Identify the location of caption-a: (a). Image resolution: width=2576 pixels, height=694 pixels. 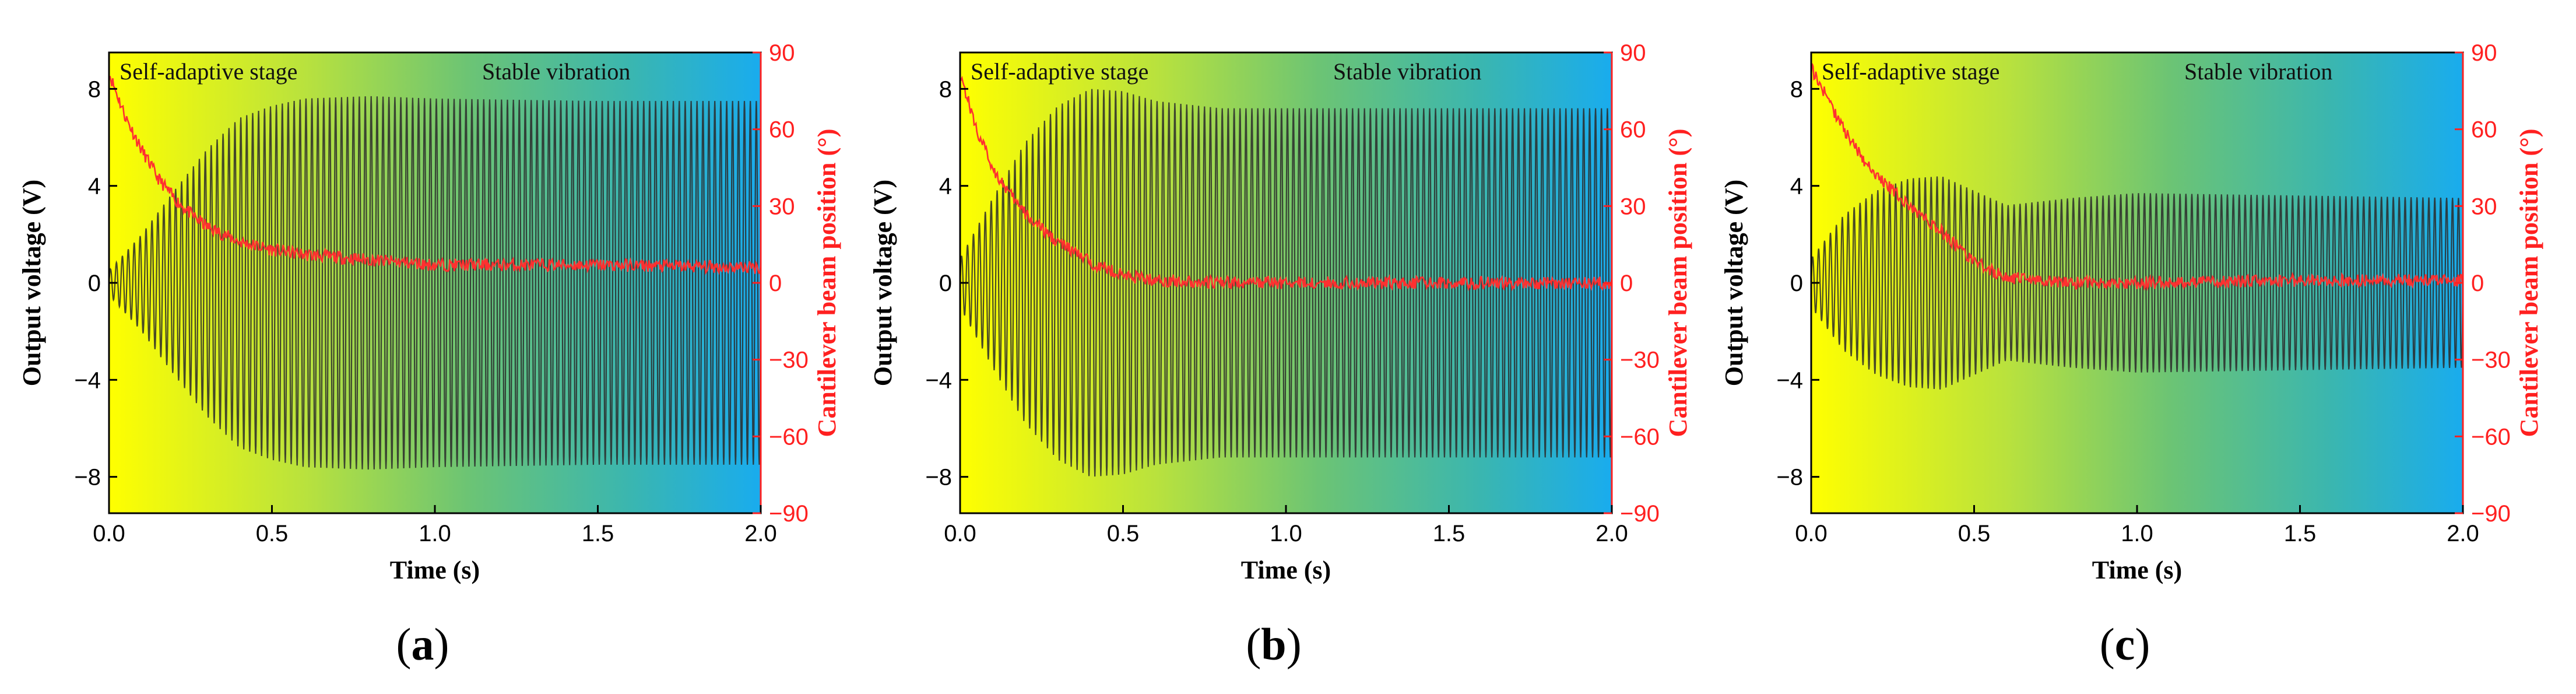
(422, 644).